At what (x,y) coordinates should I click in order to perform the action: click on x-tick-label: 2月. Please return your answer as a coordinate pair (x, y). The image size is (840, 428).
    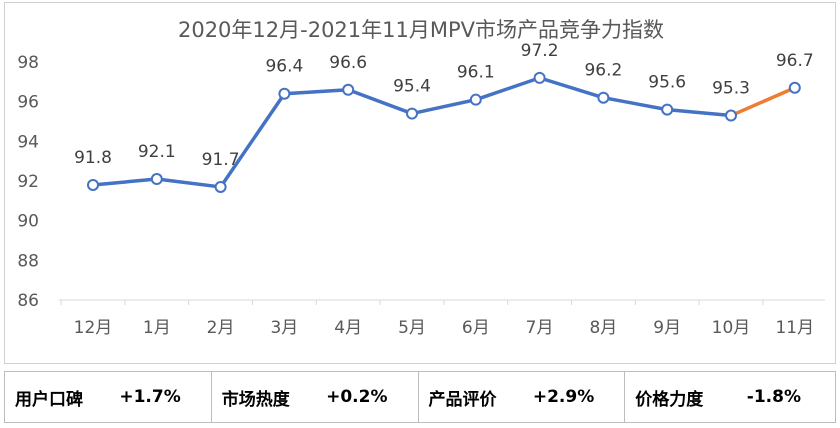
    Looking at the image, I should click on (221, 328).